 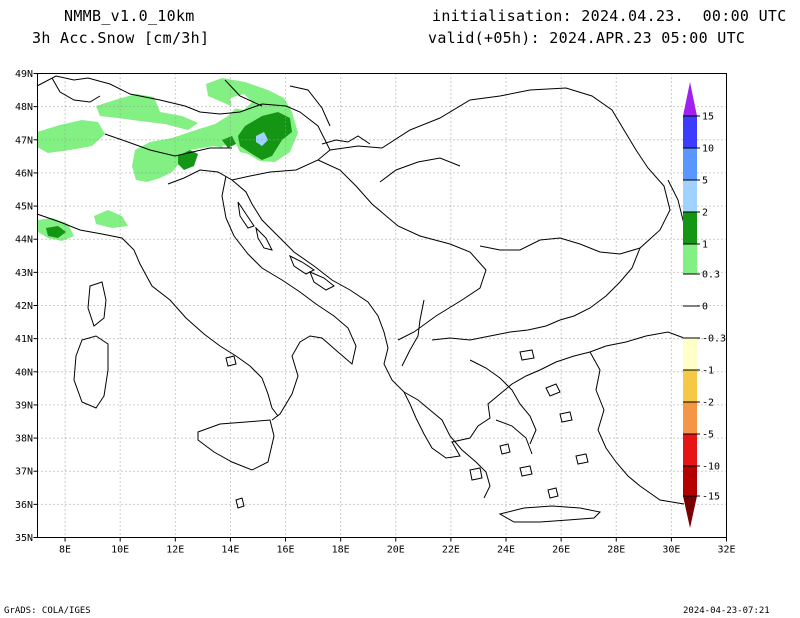 What do you see at coordinates (120, 550) in the screenshot?
I see `lon-tick-label: 10E` at bounding box center [120, 550].